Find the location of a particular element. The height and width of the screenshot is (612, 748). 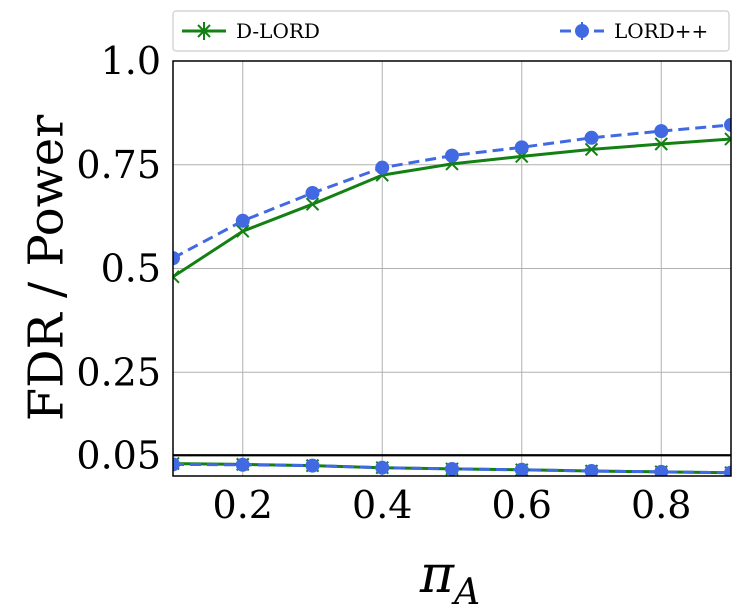

legend-label: LORD++ is located at coordinates (661, 31).